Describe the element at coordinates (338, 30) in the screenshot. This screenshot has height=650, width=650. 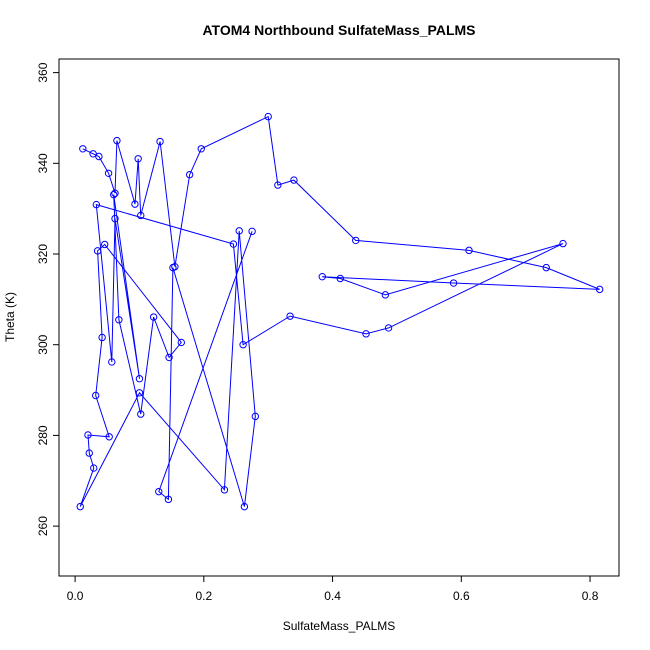
I see `chart-title: ATOM4 Northbound SulfateMass_PALMS` at that location.